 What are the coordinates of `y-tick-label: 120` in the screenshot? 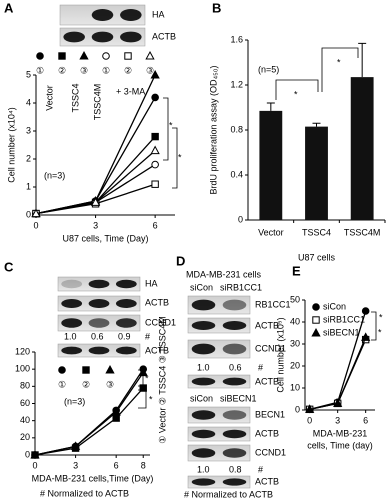 It's located at (22, 351).